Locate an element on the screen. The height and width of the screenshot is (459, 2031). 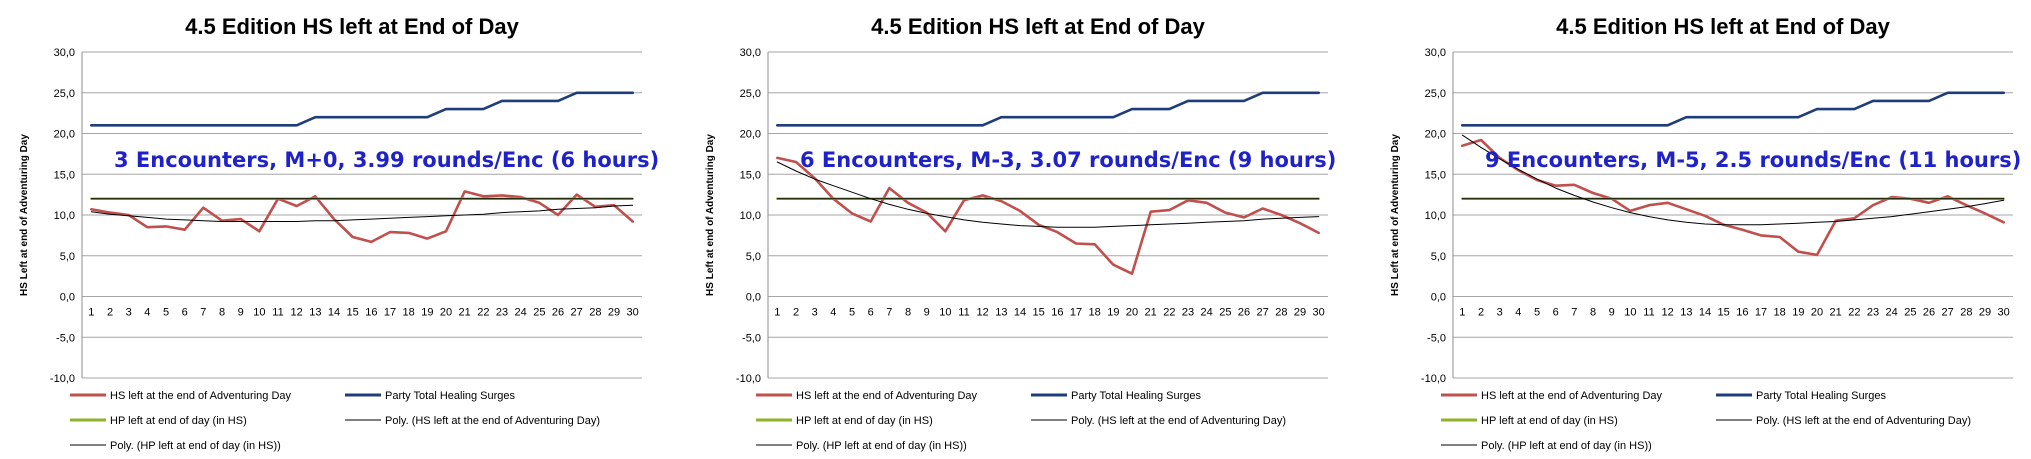
x-tick-label: 4 is located at coordinates (147, 313).